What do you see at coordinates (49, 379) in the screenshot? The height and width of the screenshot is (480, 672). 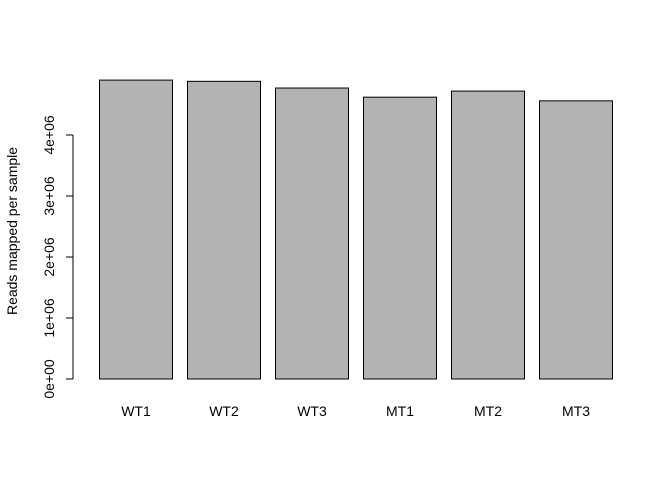 I see `y-tick-label: 0e+00` at bounding box center [49, 379].